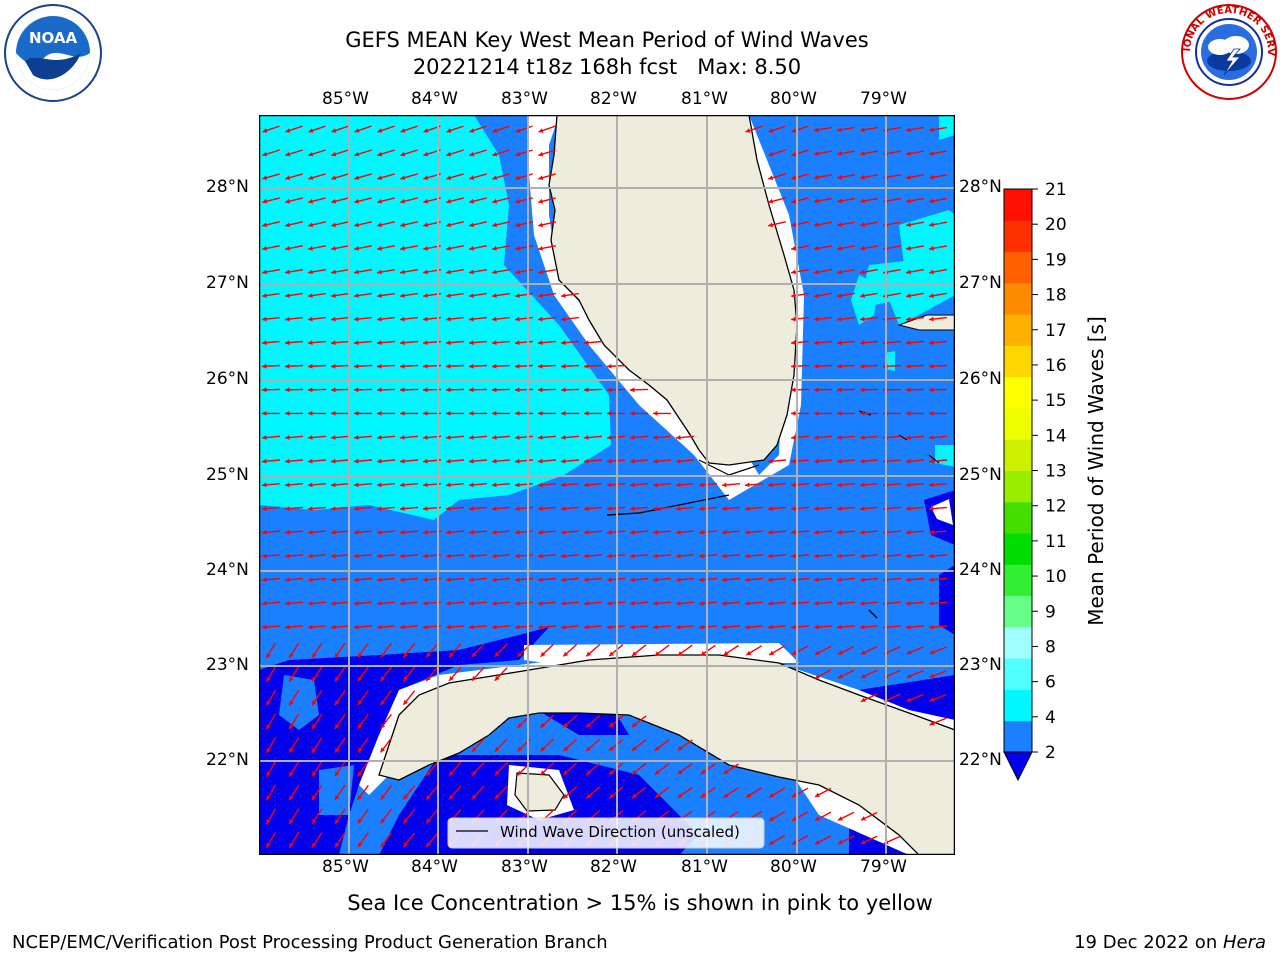  I want to click on colorbar-tick-label: 17, so click(1056, 331).